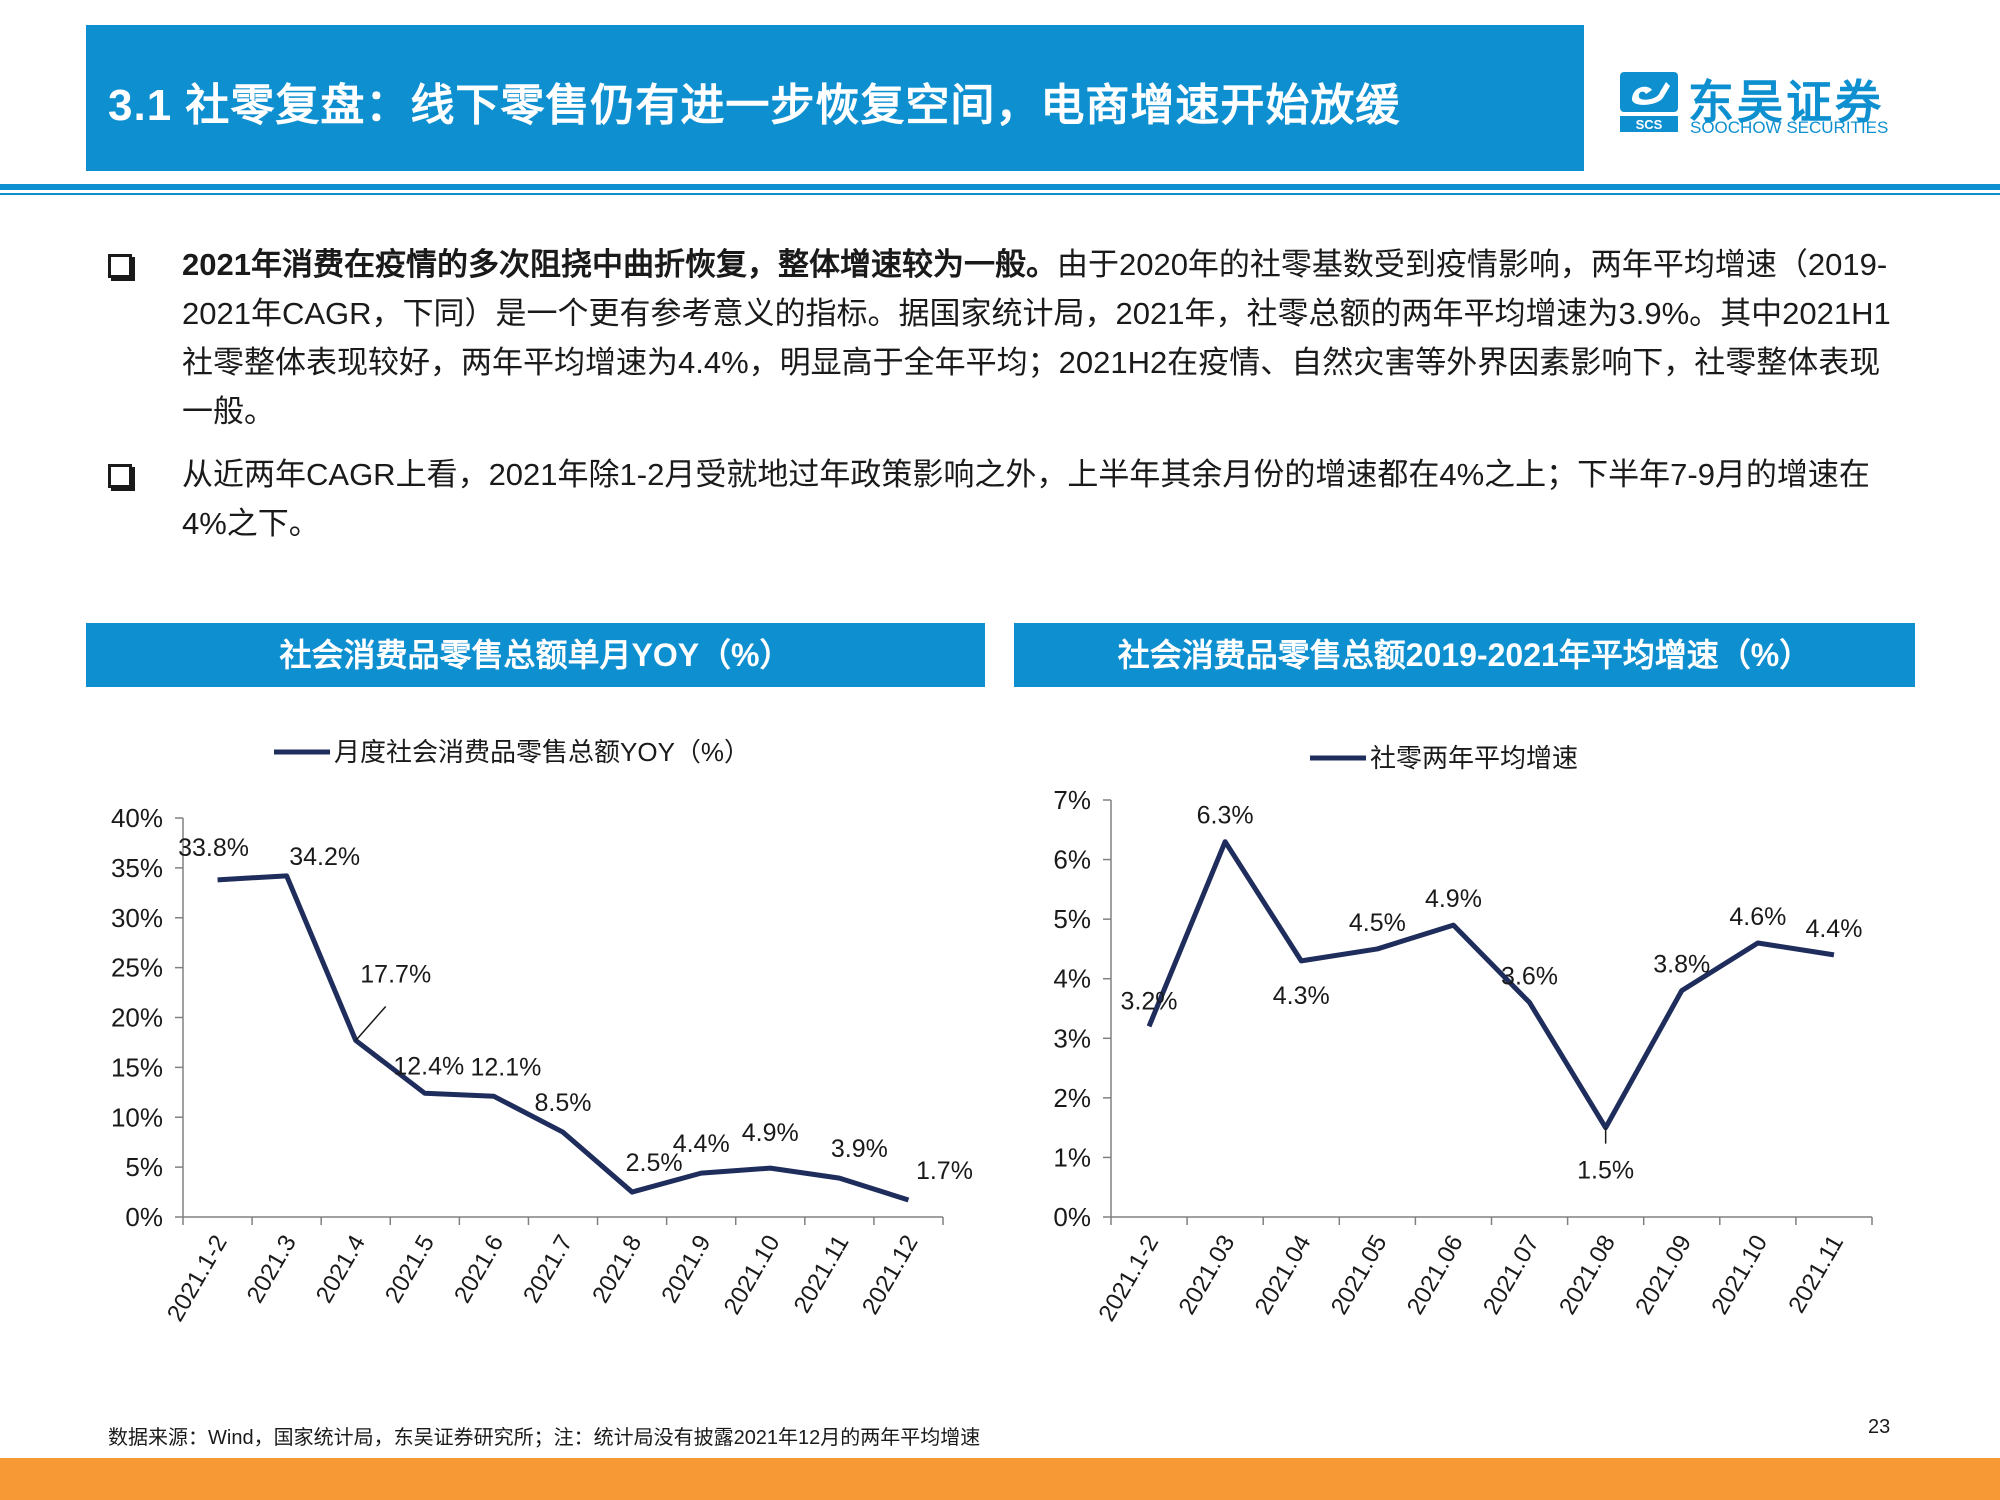  I want to click on x-tick-label: 2021.9, so click(686, 1269).